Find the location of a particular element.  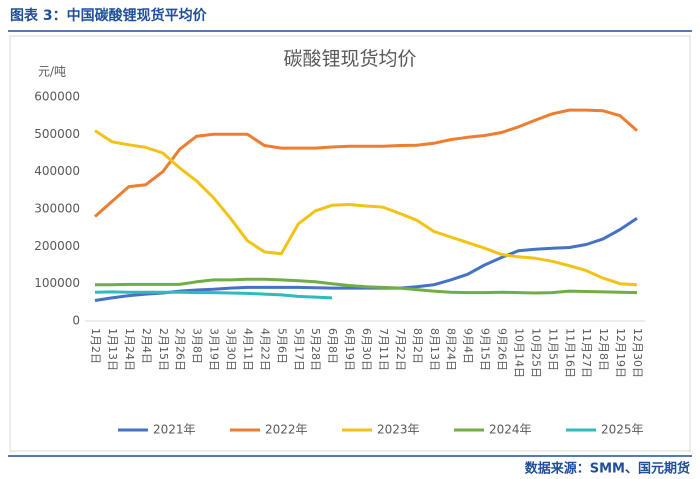

y-tick-label: 600000 is located at coordinates (57, 97).